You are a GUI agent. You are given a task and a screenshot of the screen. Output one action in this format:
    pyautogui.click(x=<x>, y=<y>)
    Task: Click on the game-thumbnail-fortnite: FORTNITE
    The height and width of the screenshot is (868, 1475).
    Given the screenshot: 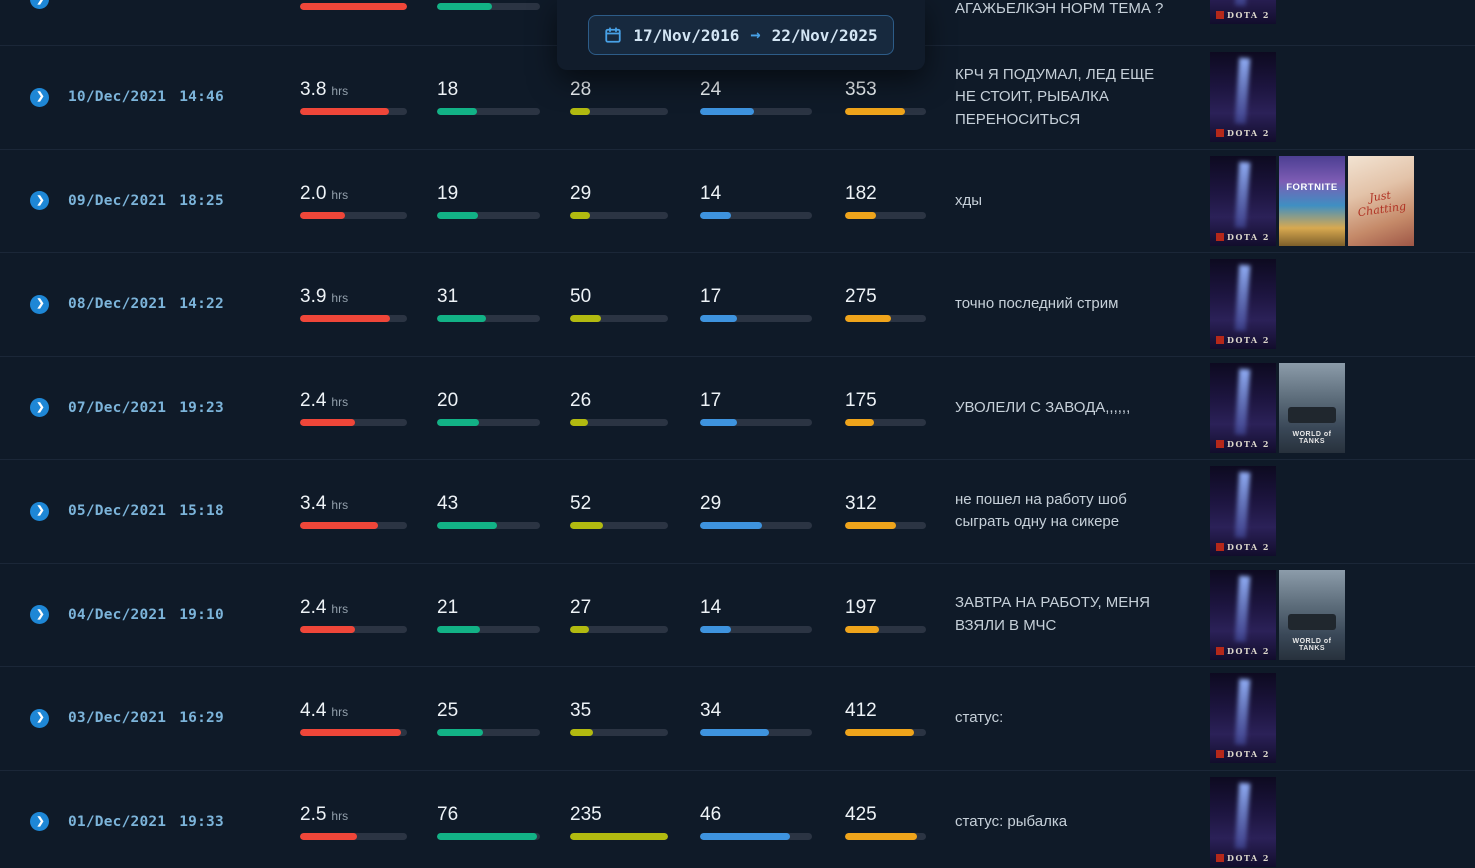 What is the action you would take?
    pyautogui.click(x=1312, y=200)
    